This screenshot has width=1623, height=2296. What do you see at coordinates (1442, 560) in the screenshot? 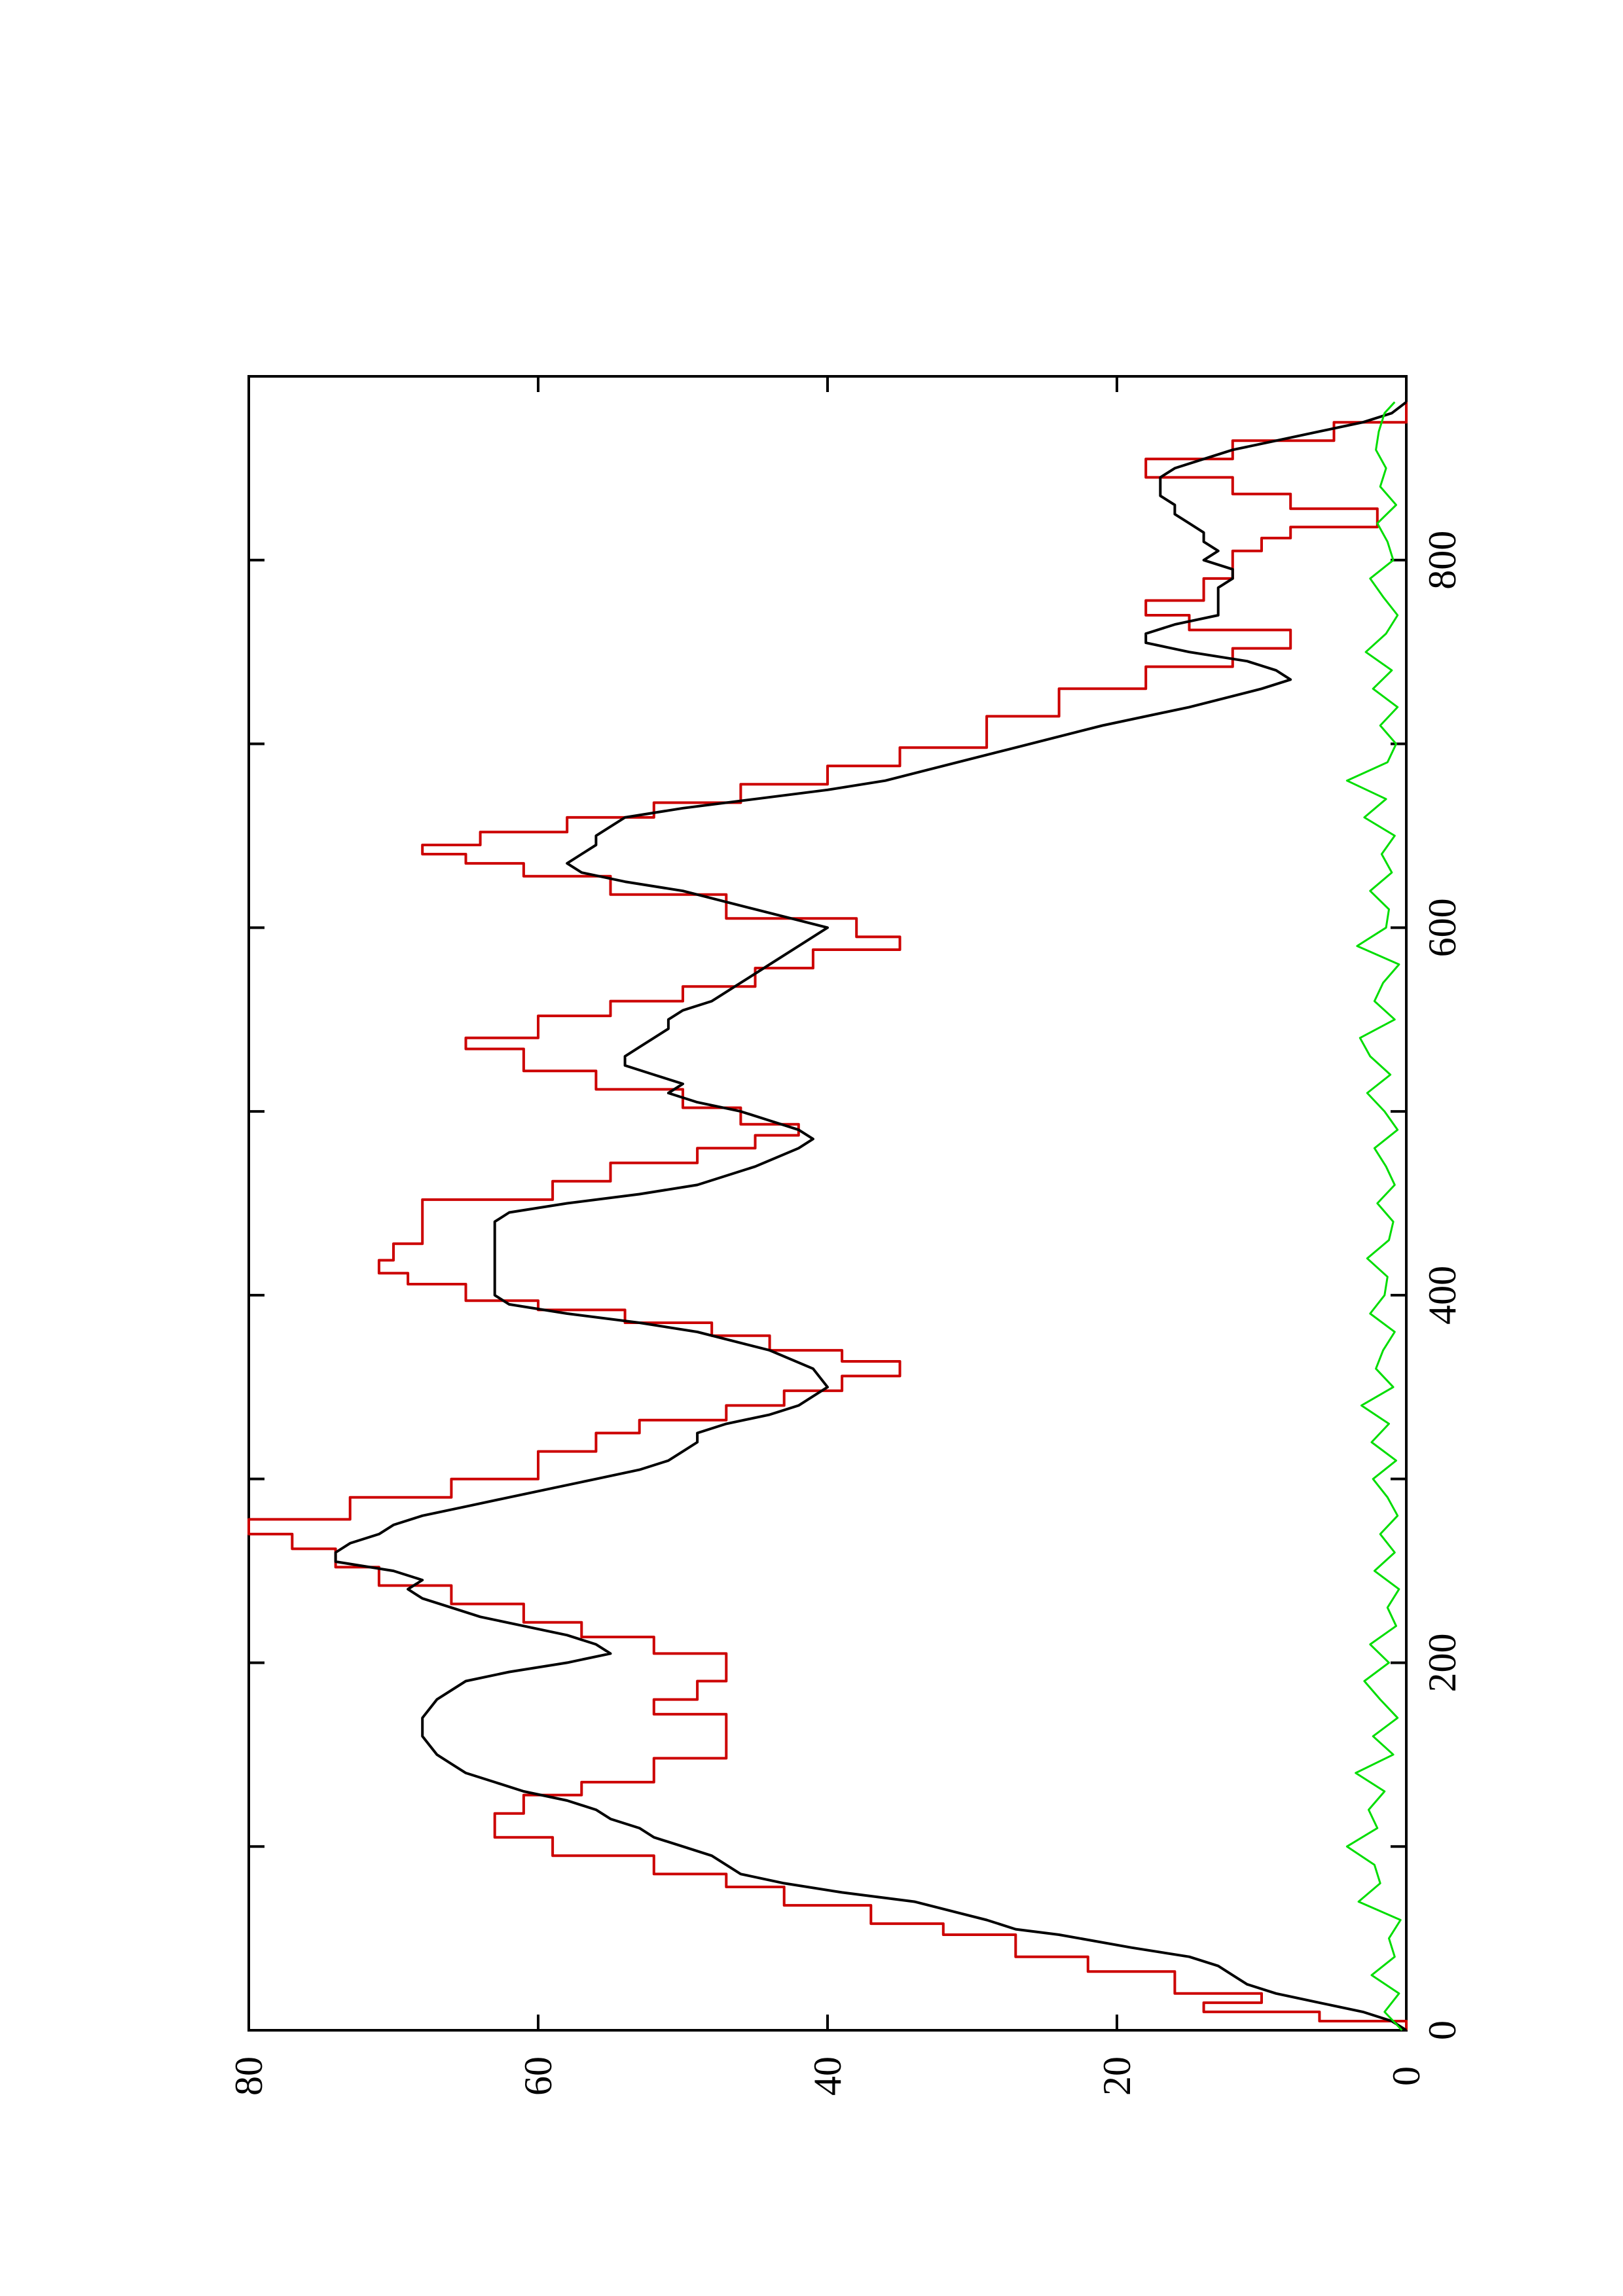
I see `x-tick-label-800: 800` at bounding box center [1442, 560].